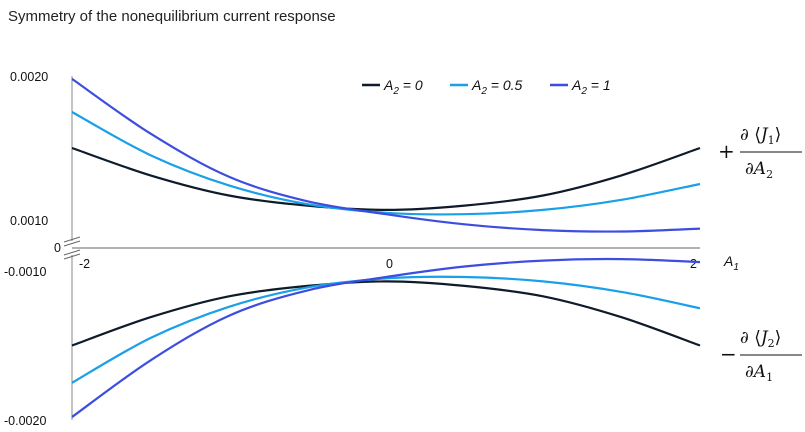  I want to click on legend-label: A2 = 0, so click(403, 87).